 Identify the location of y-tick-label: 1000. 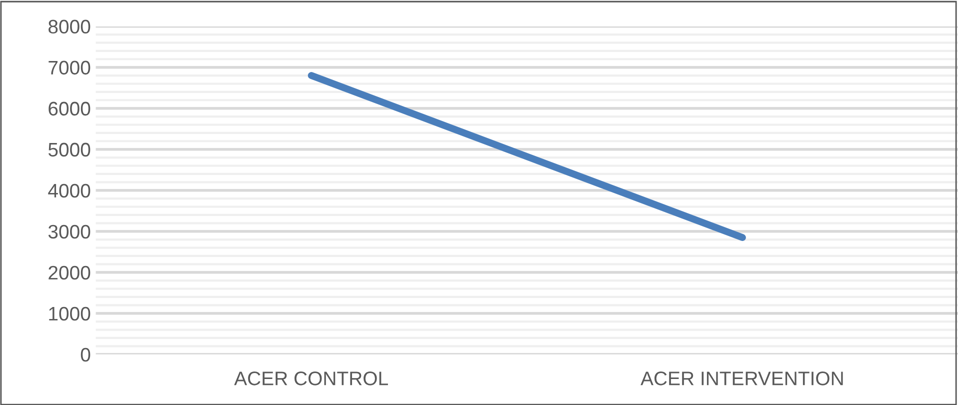
(69, 313).